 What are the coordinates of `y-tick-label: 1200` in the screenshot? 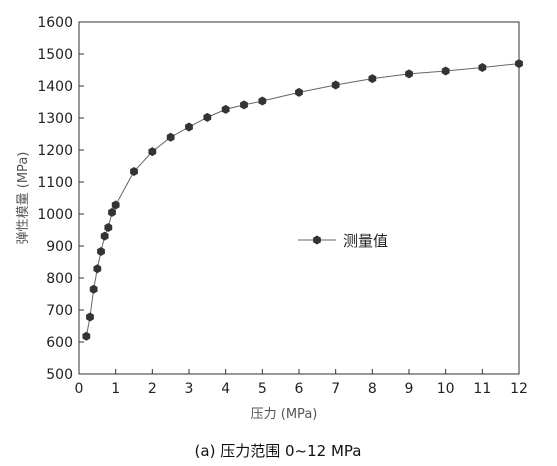 It's located at (55, 151).